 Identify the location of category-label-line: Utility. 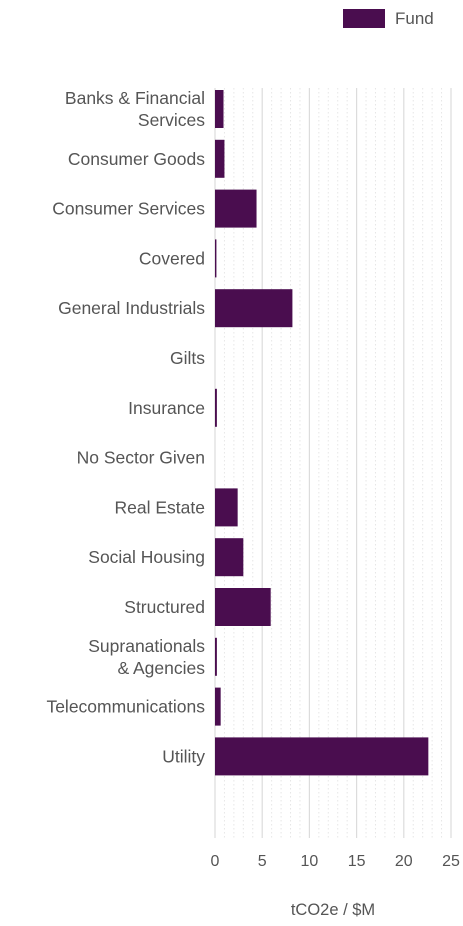
(183, 756).